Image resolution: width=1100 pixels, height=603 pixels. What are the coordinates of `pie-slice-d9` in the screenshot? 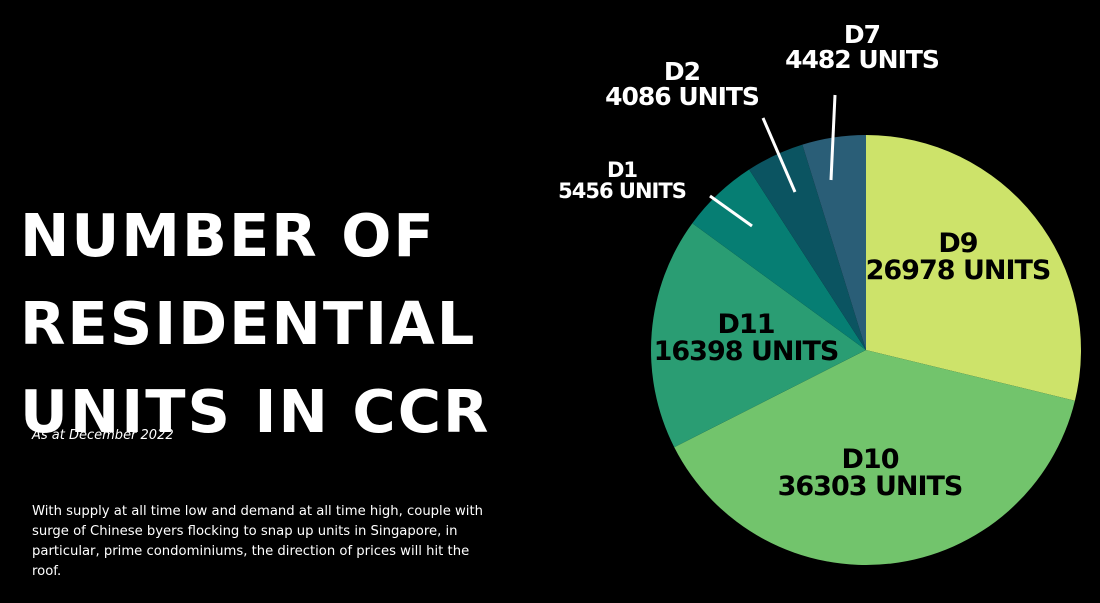 It's located at (973, 268).